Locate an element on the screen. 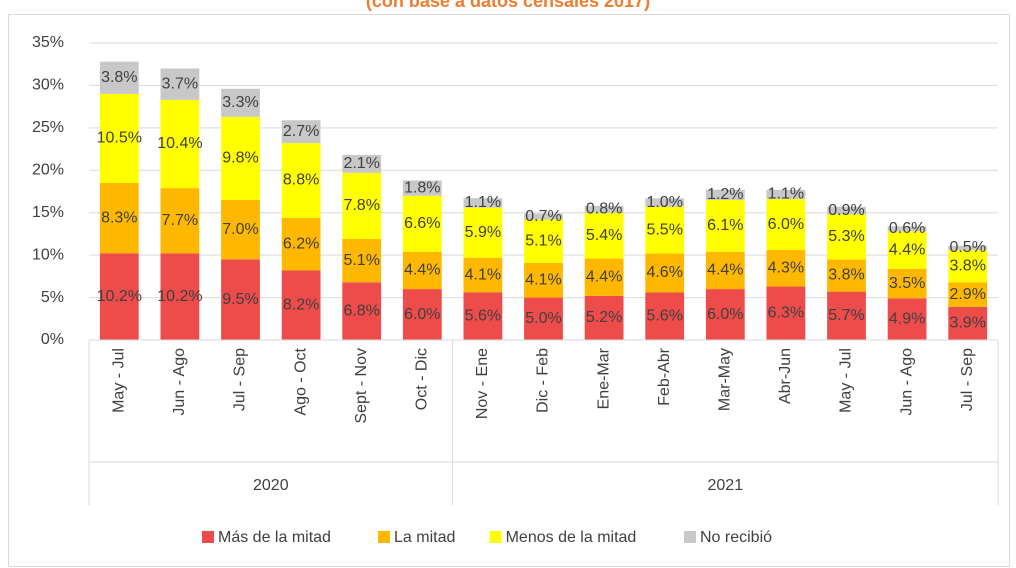 This screenshot has width=1016, height=568. data-label: 2.9% is located at coordinates (967, 294).